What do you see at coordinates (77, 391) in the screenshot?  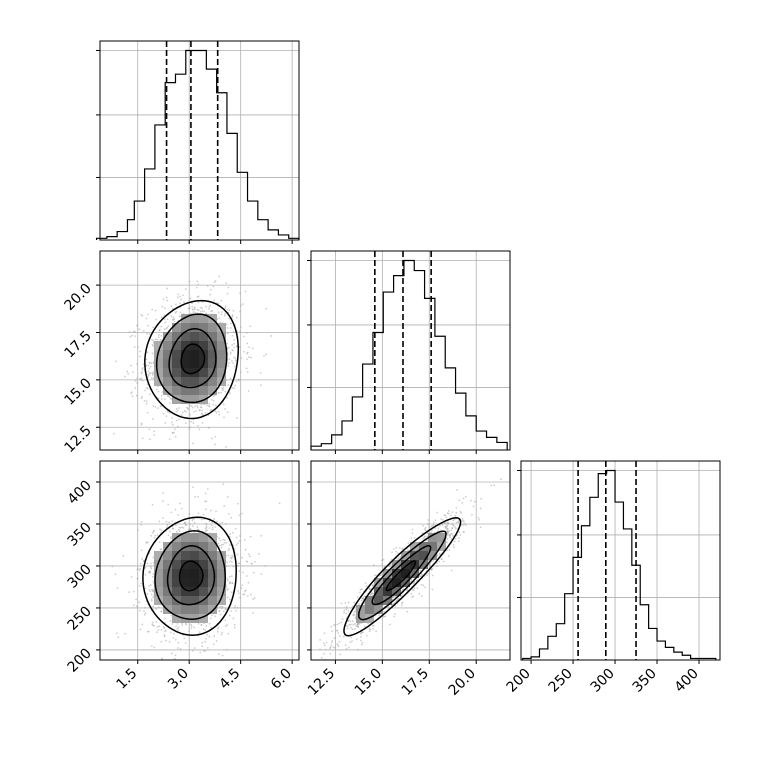 I see `param2-vs-param1-ytick-label-1: 15.0` at bounding box center [77, 391].